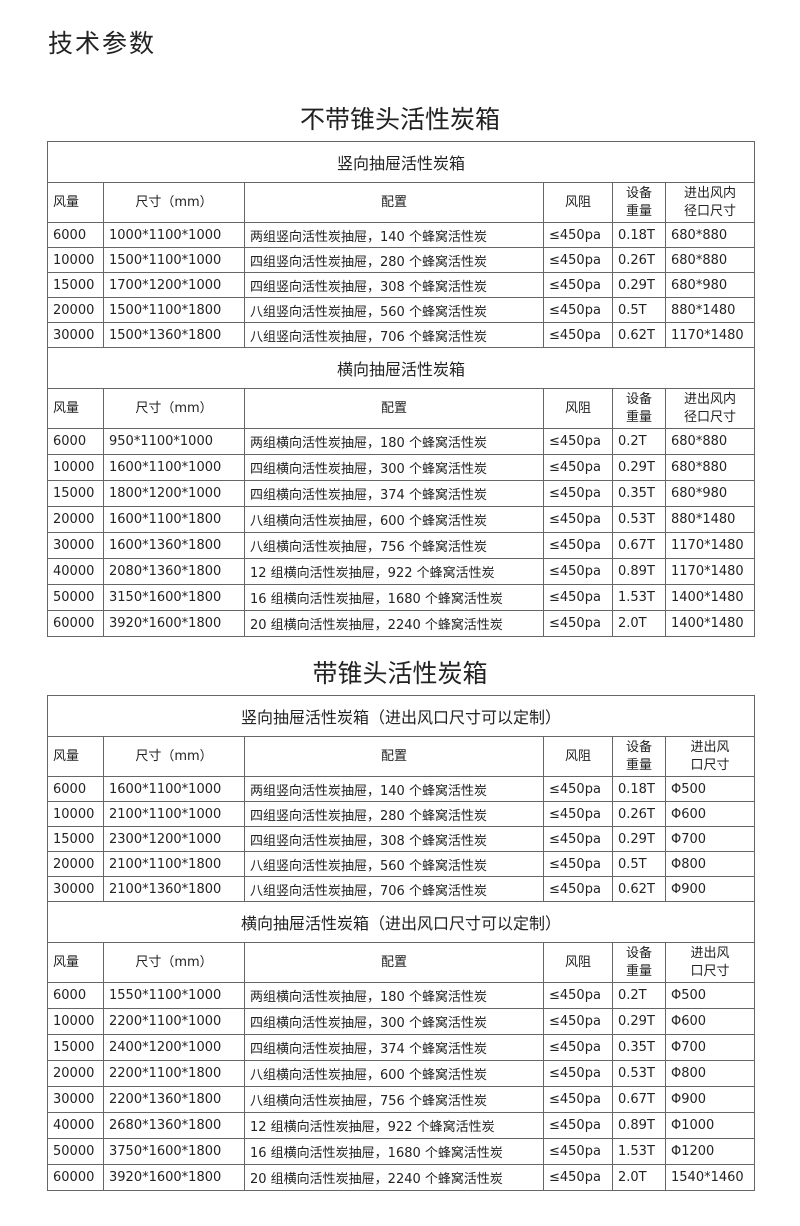 The image size is (800, 1226). I want to click on cell-weight: 0.53T, so click(639, 1073).